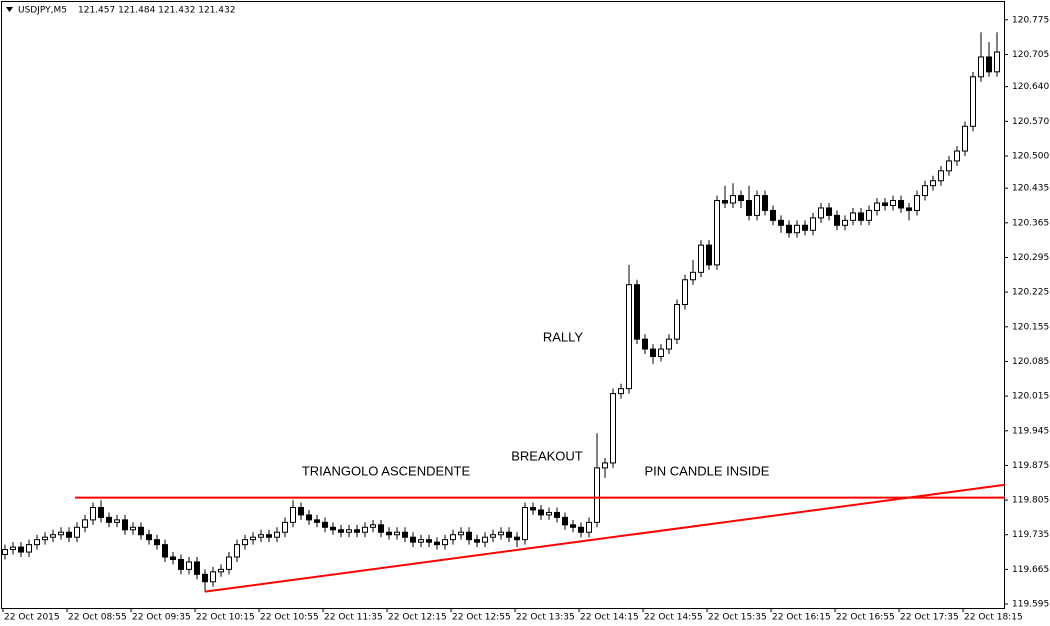 This screenshot has width=1050, height=626. Describe the element at coordinates (865, 618) in the screenshot. I see `x-tick-label: 22 Oct 16:55` at that location.